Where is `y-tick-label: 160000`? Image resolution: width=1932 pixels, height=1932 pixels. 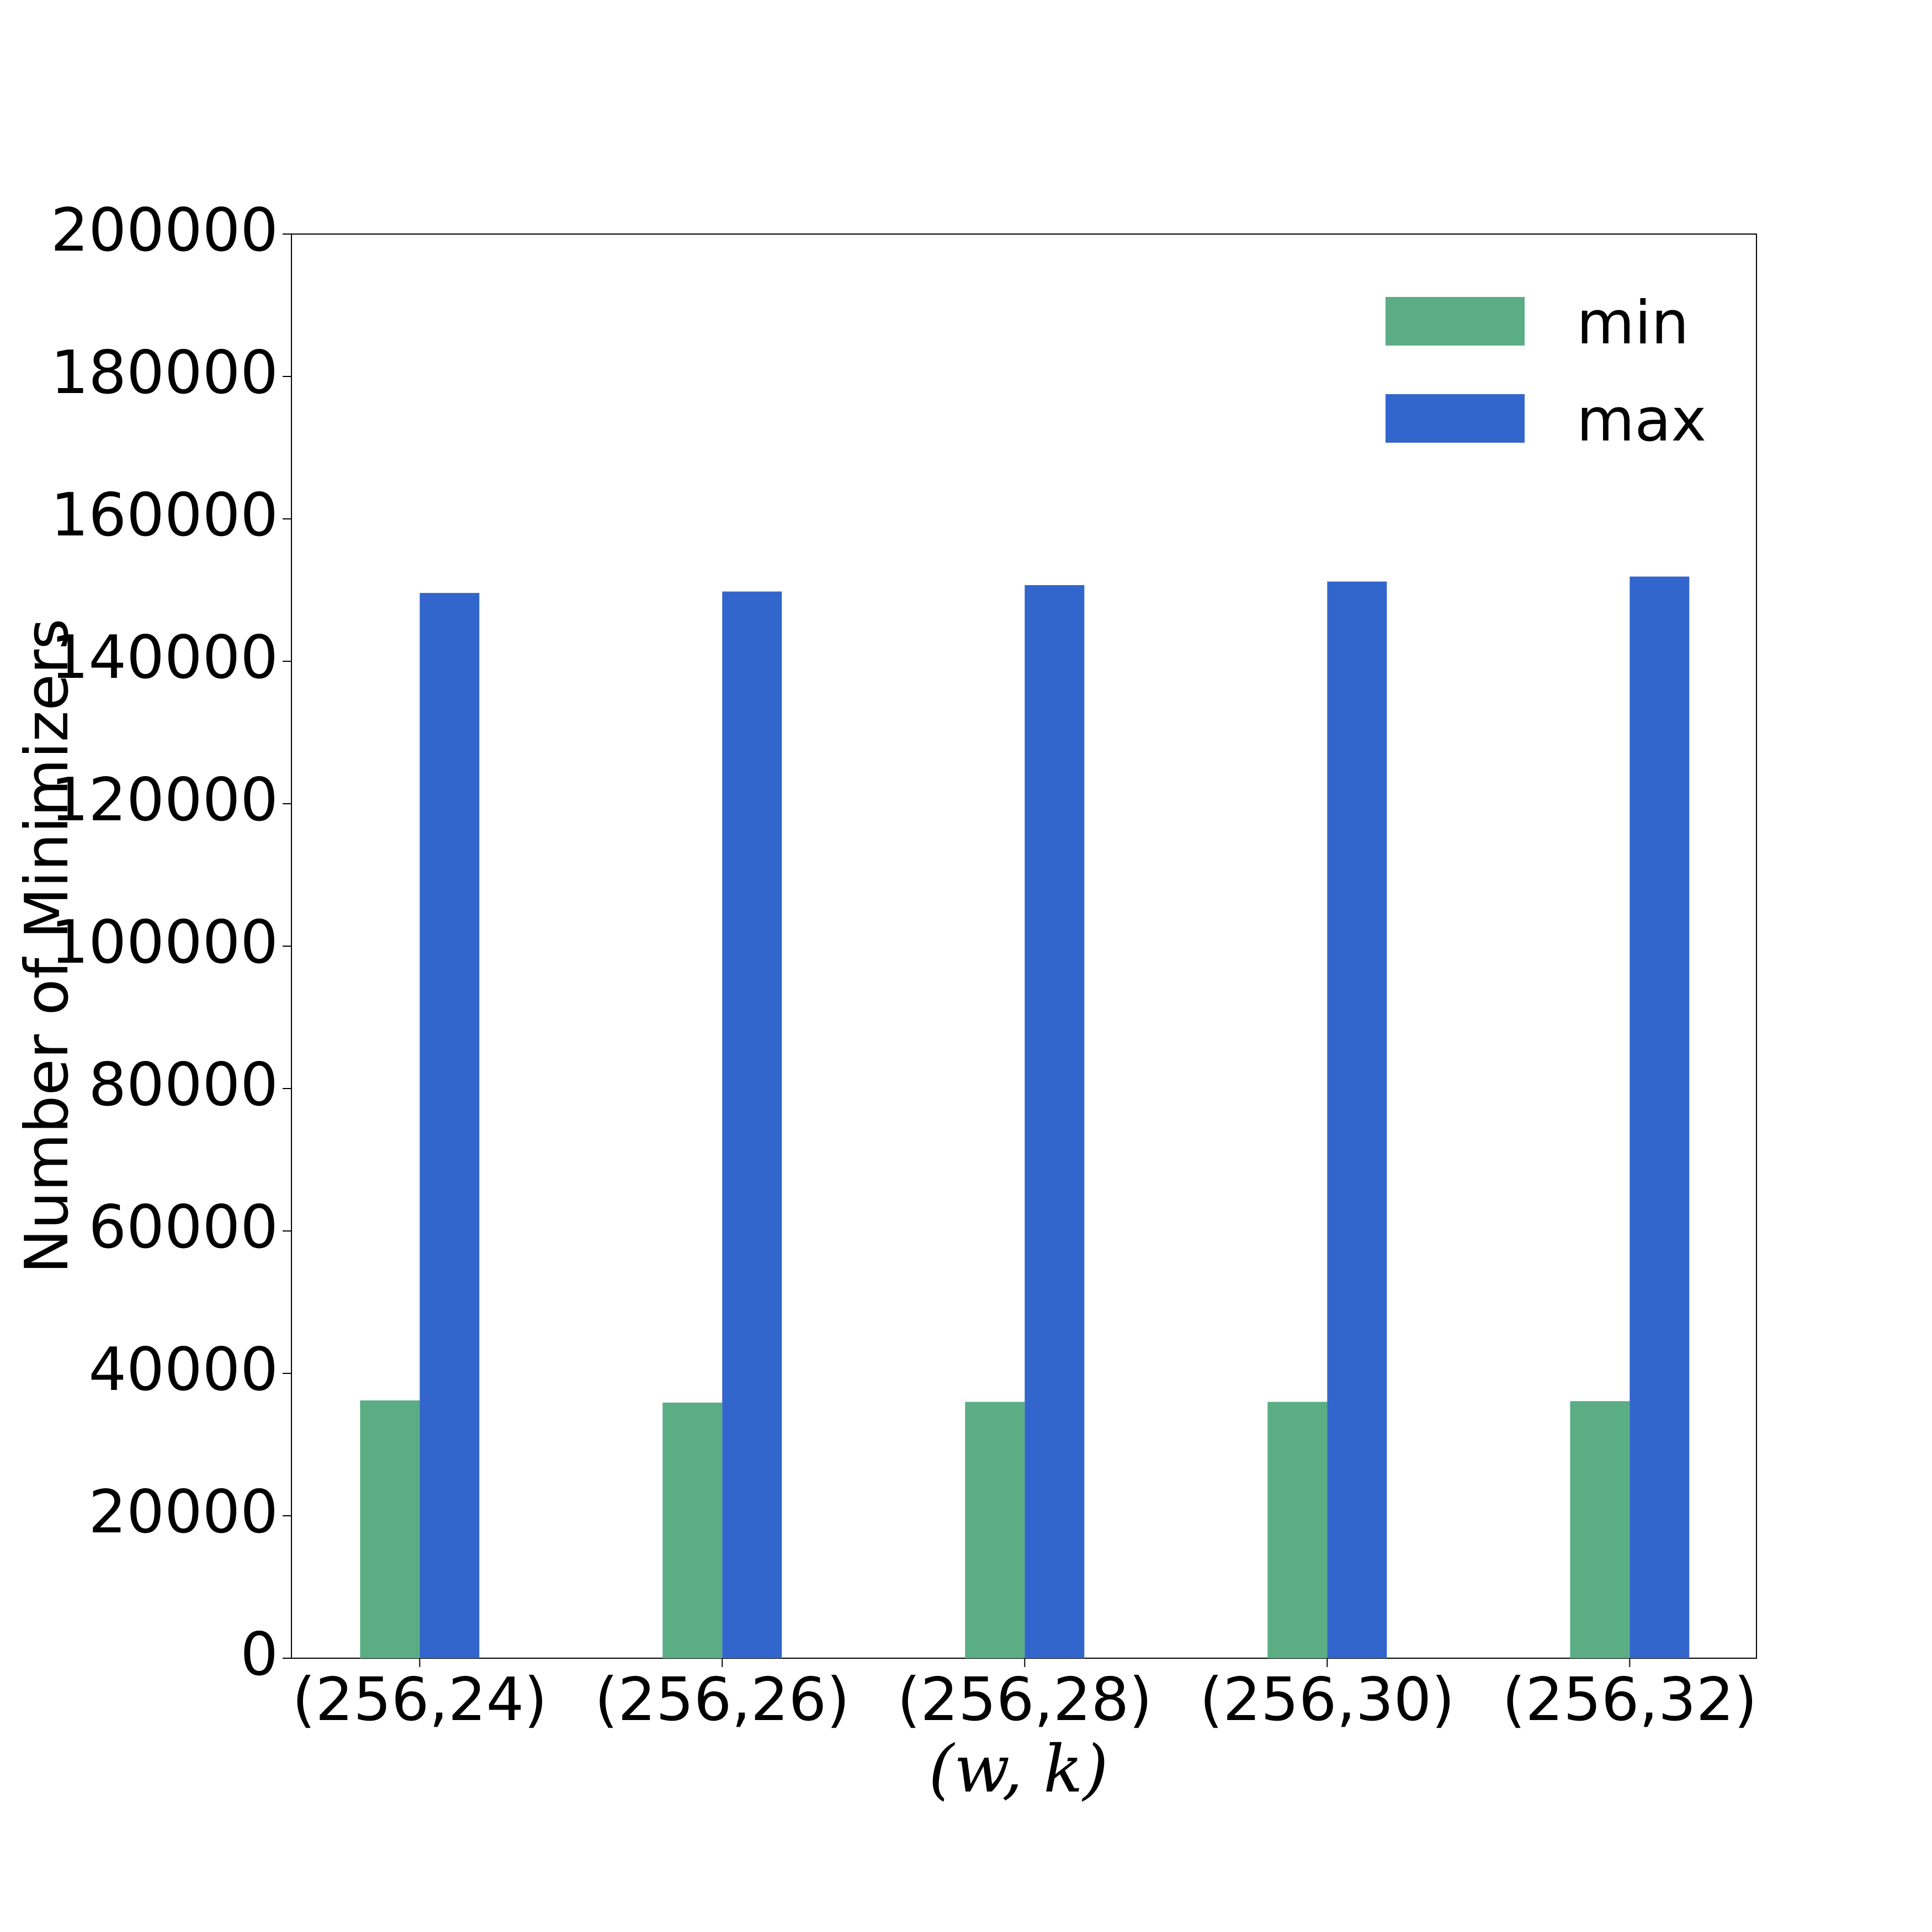
y-tick-label: 160000 is located at coordinates (165, 515).